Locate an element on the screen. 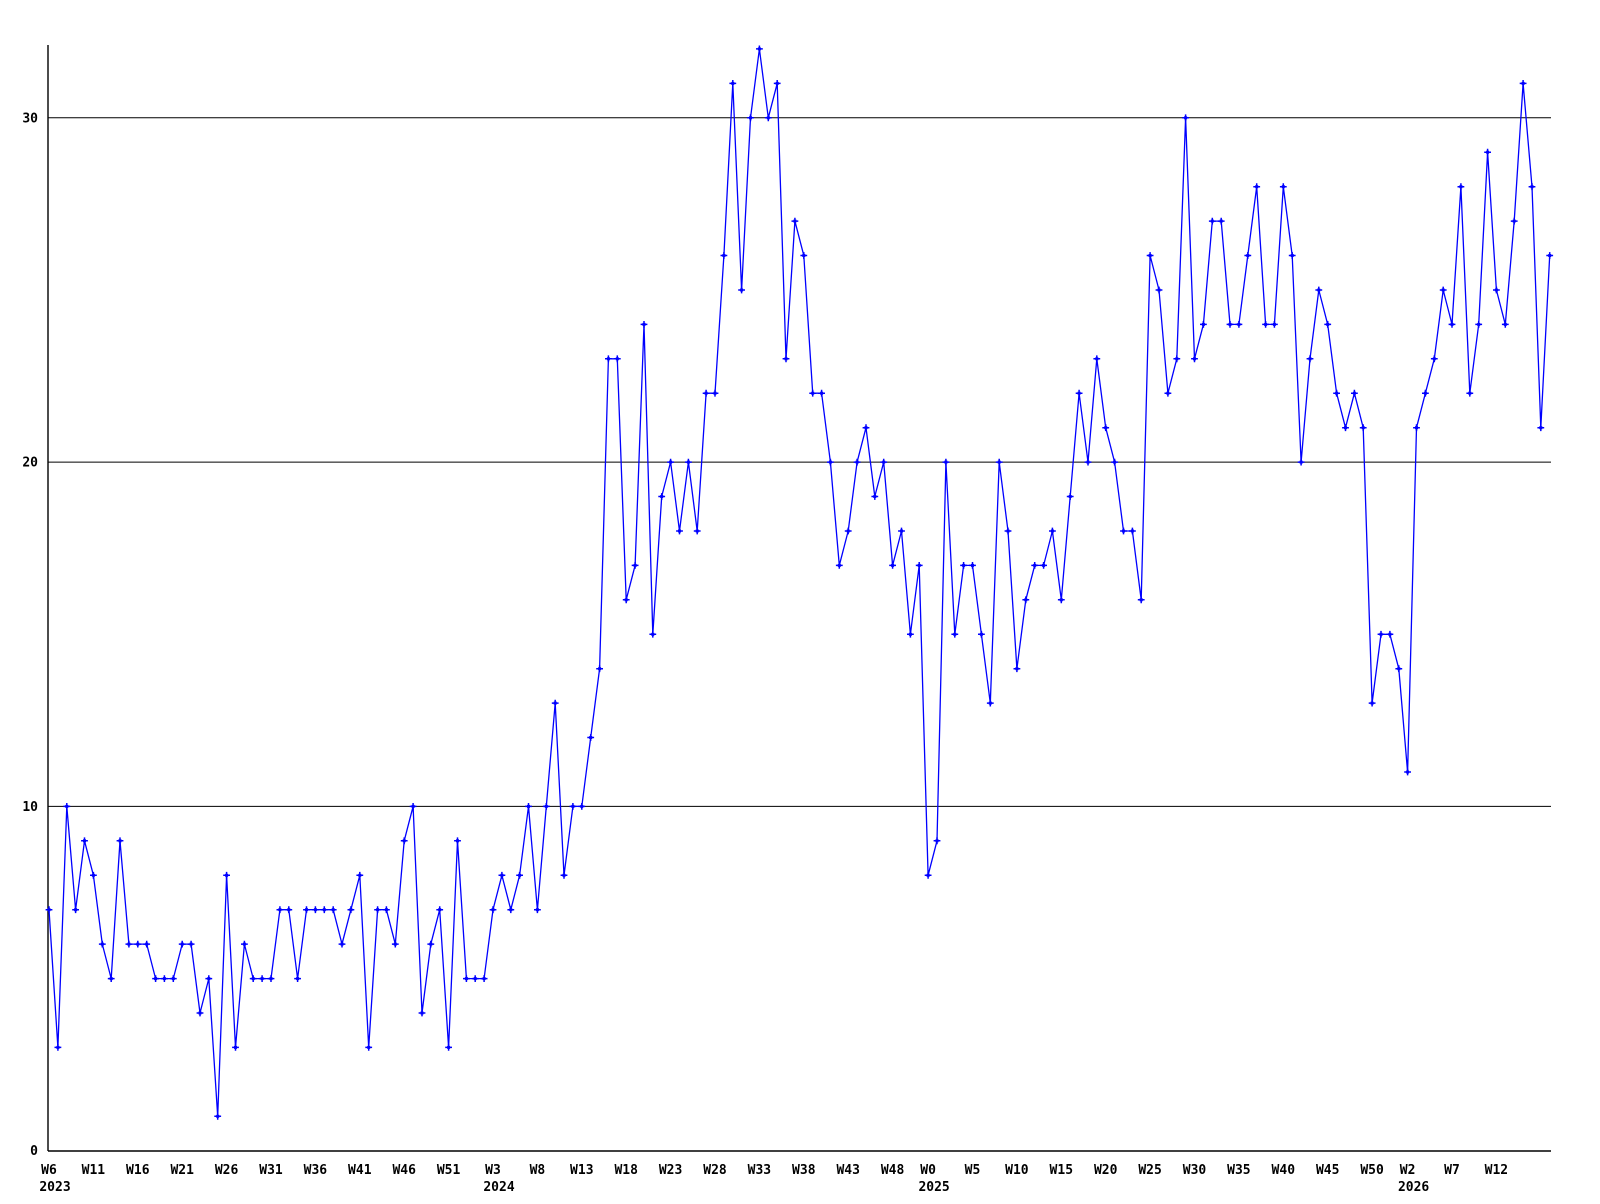  x-tick-label: W36 is located at coordinates (316, 1170).